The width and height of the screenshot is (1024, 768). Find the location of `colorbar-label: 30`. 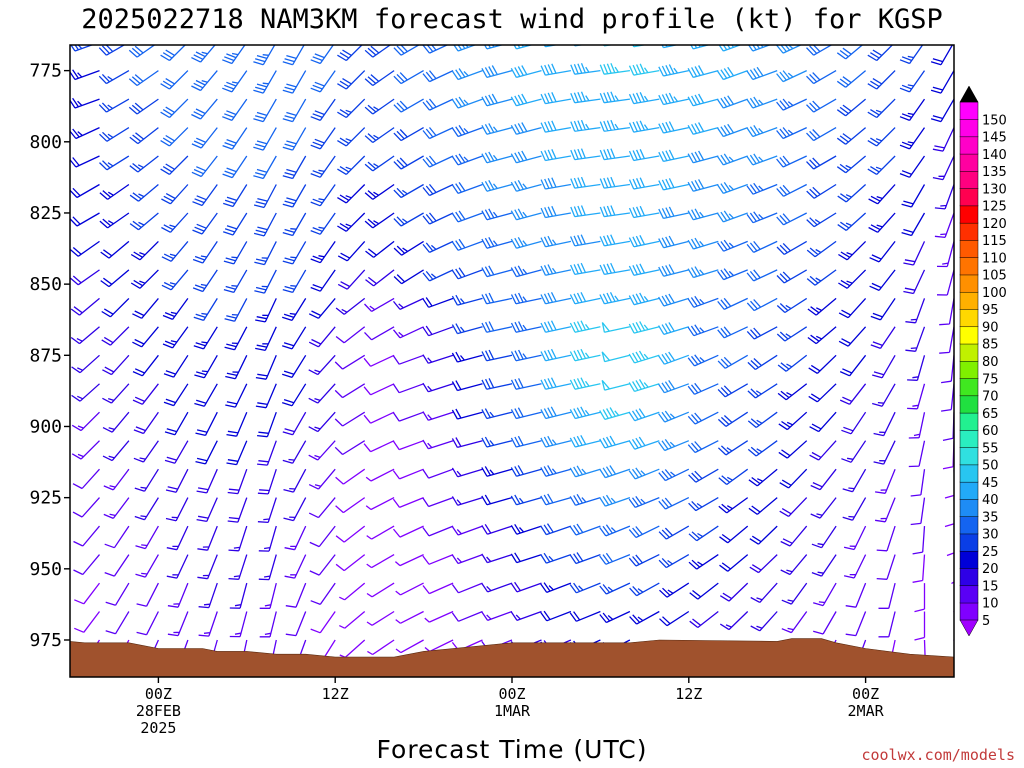

colorbar-label: 30 is located at coordinates (990, 535).